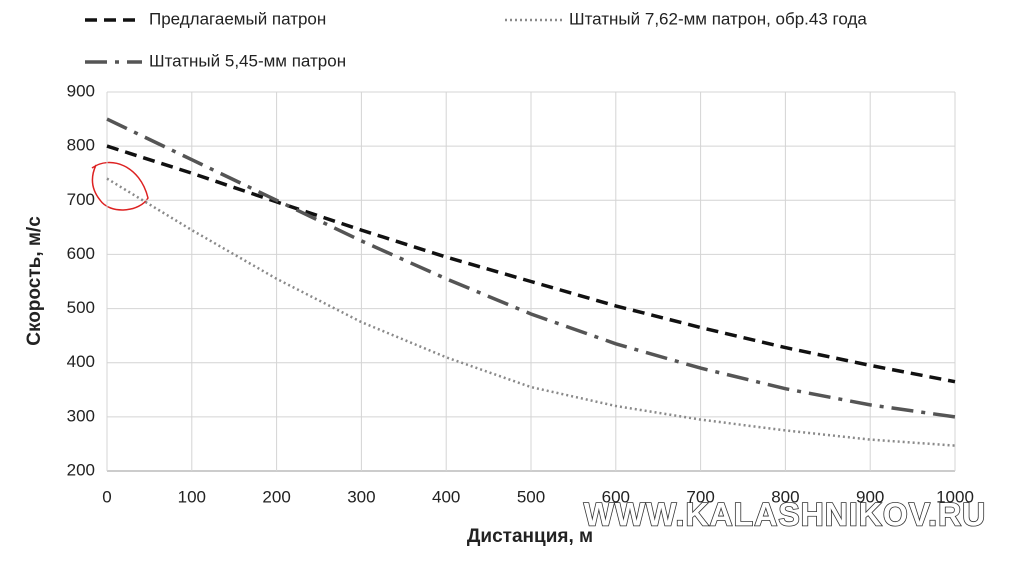 Image resolution: width=1024 pixels, height=561 pixels. Describe the element at coordinates (106, 496) in the screenshot. I see `x-tick-label: 0` at that location.